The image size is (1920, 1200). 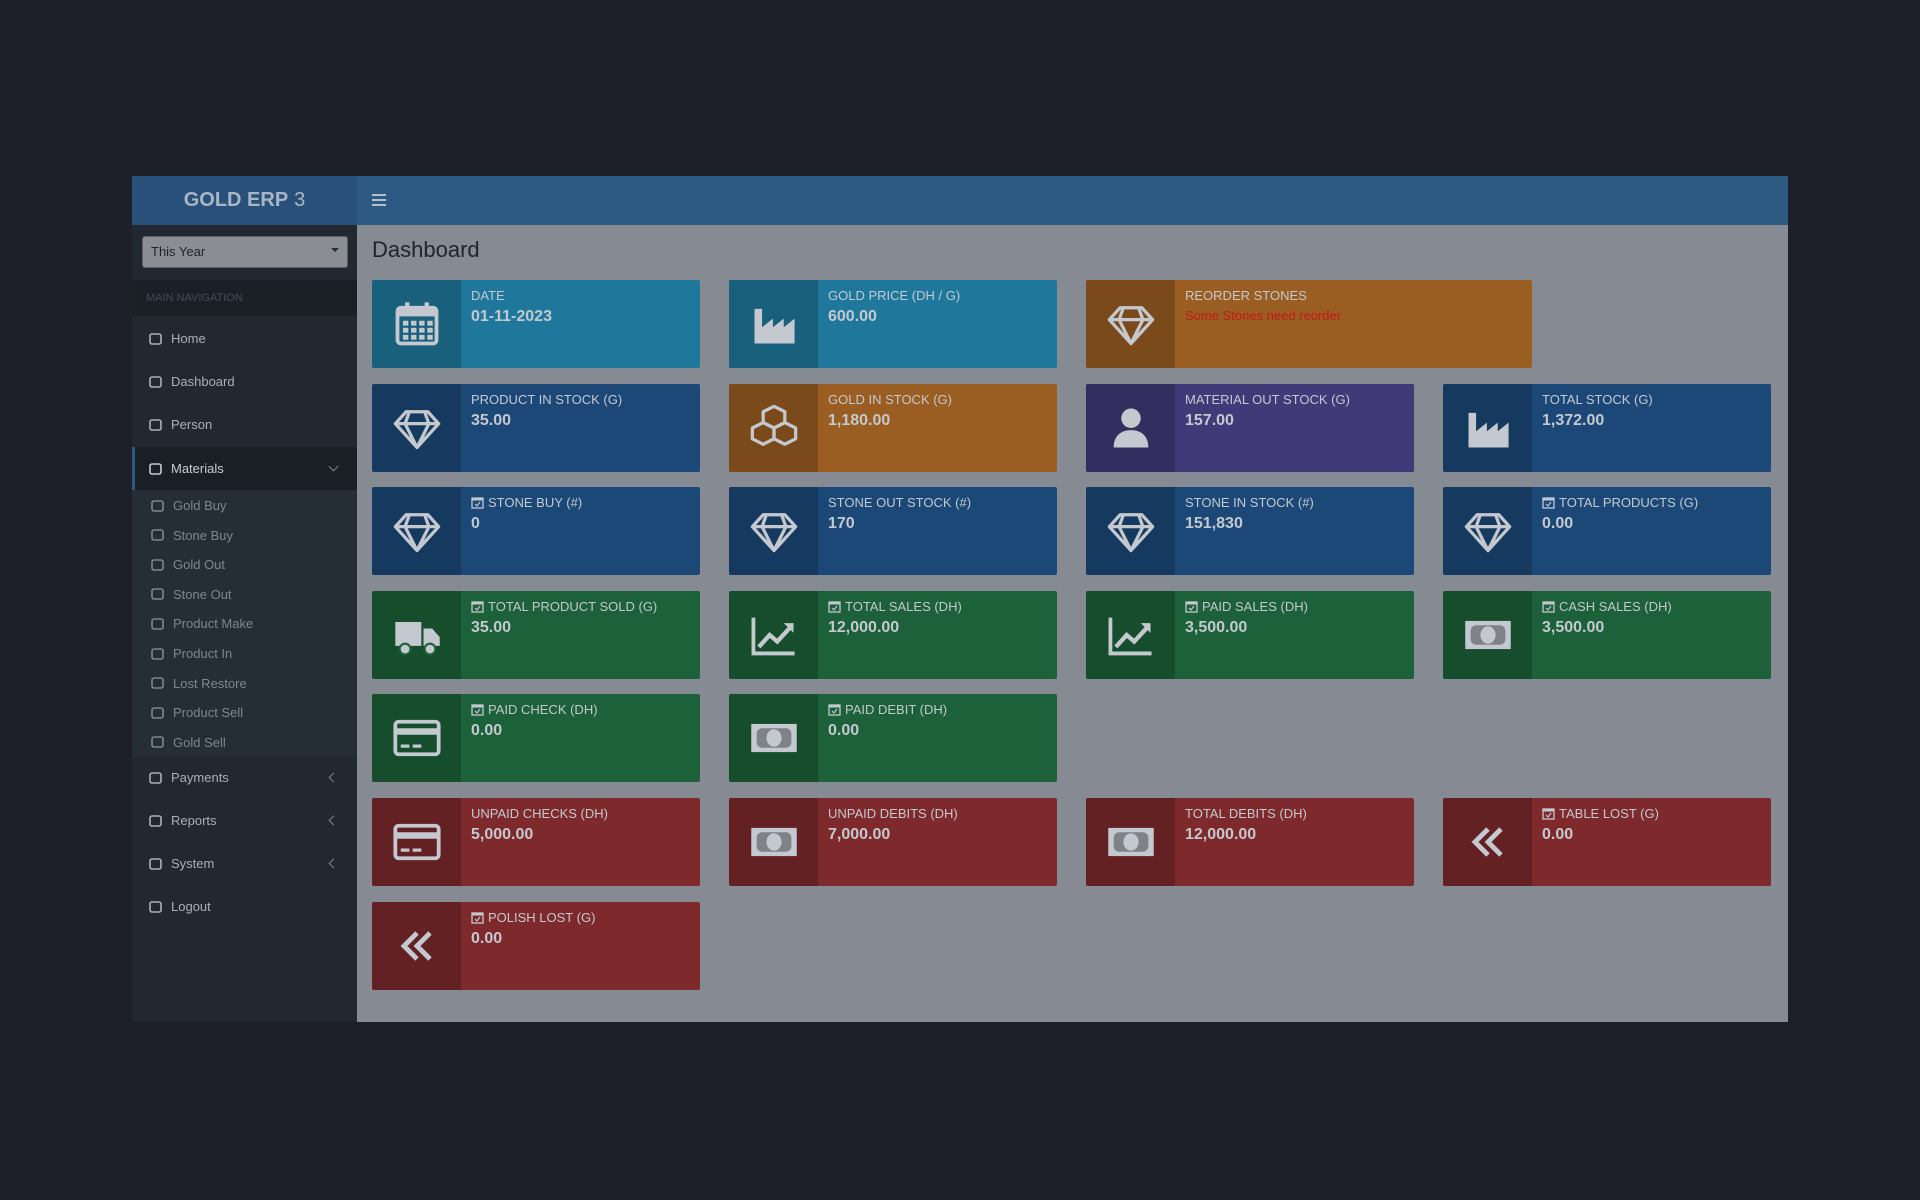 What do you see at coordinates (244, 338) in the screenshot?
I see `nav-item: Home` at bounding box center [244, 338].